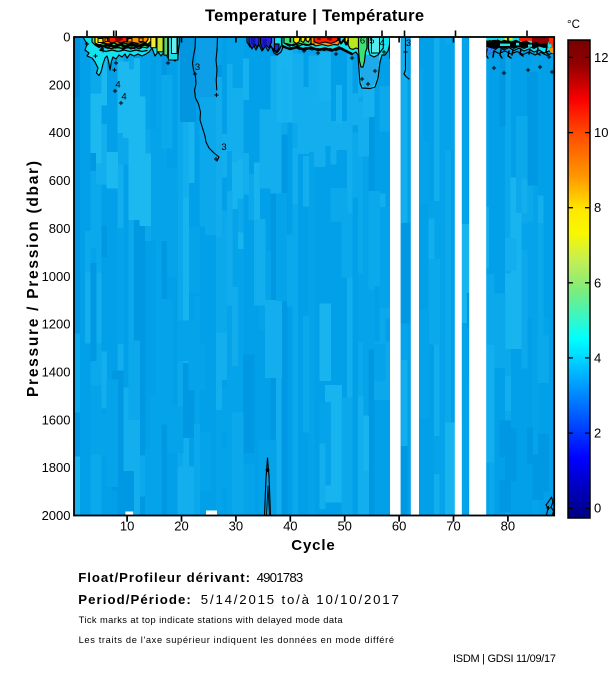 The width and height of the screenshot is (611, 675). What do you see at coordinates (314, 16) in the screenshot?
I see `svg-text: Temperature | Température` at bounding box center [314, 16].